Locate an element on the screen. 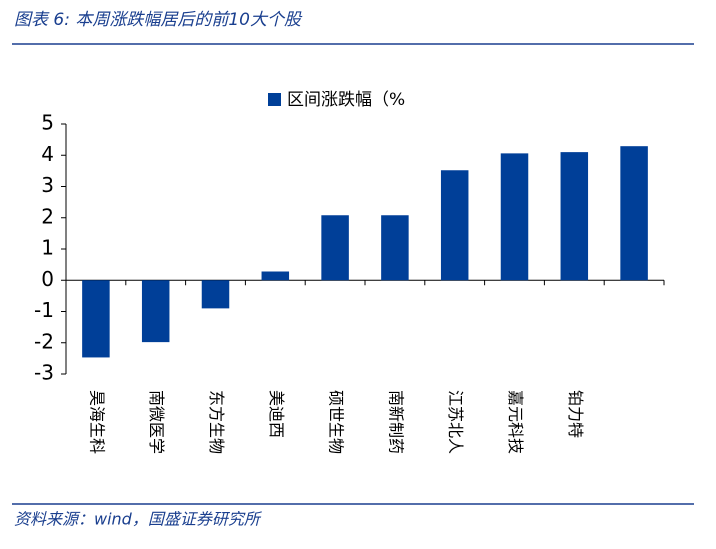 This screenshot has height=549, width=716. x-tick-label: 铂力特 is located at coordinates (575, 414).